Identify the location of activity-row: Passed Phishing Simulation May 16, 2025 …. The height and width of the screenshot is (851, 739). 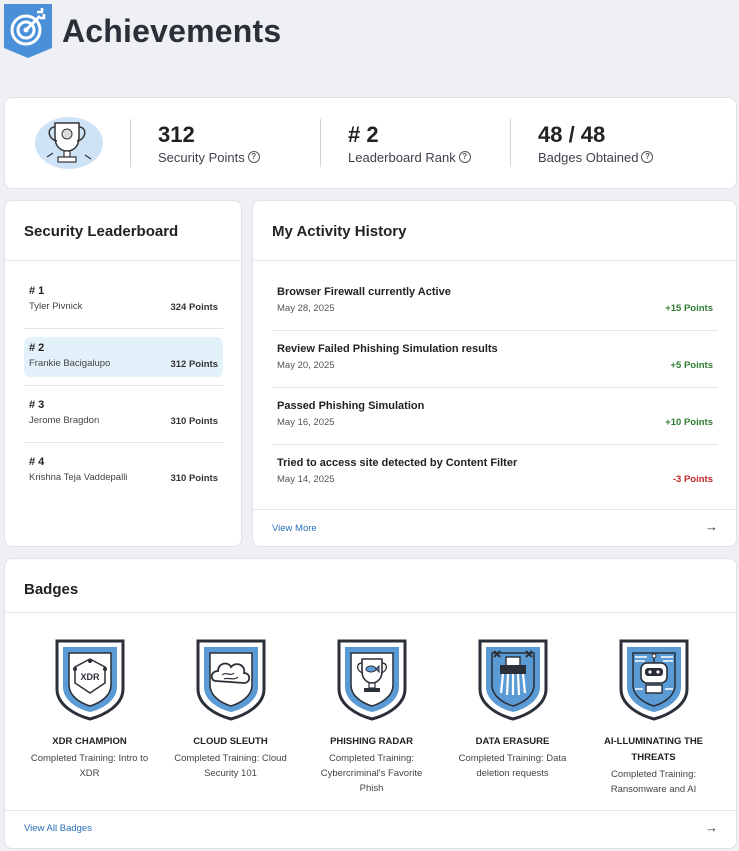
(495, 416).